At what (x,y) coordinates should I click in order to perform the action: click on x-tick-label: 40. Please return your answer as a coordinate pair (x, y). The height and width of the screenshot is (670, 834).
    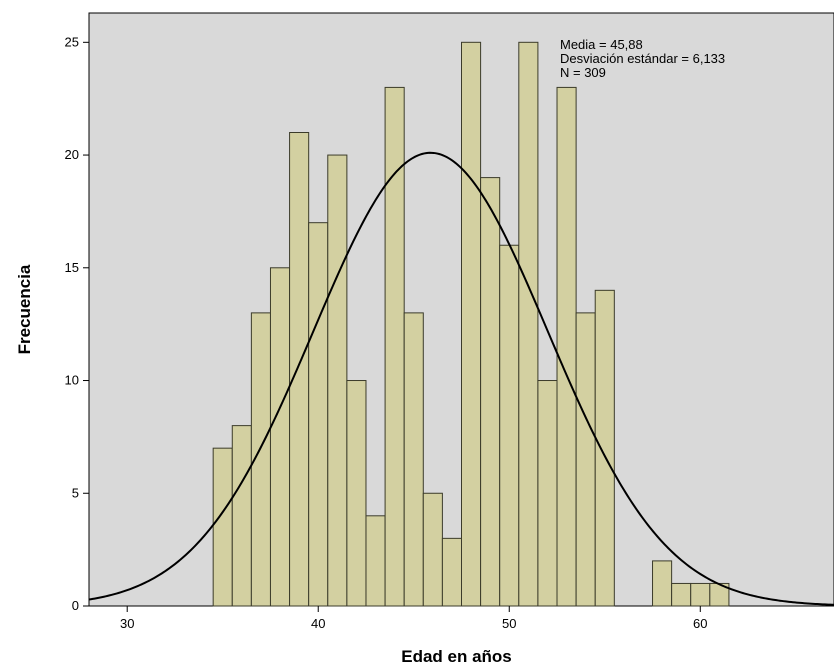
    Looking at the image, I should click on (318, 623).